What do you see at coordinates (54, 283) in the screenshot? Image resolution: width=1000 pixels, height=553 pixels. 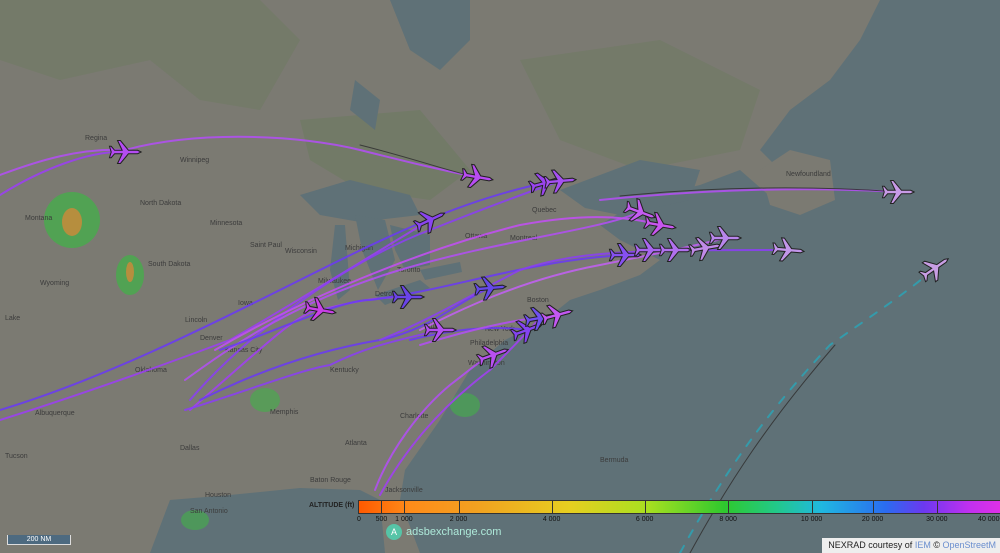 I see `city-label: Wyoming` at bounding box center [54, 283].